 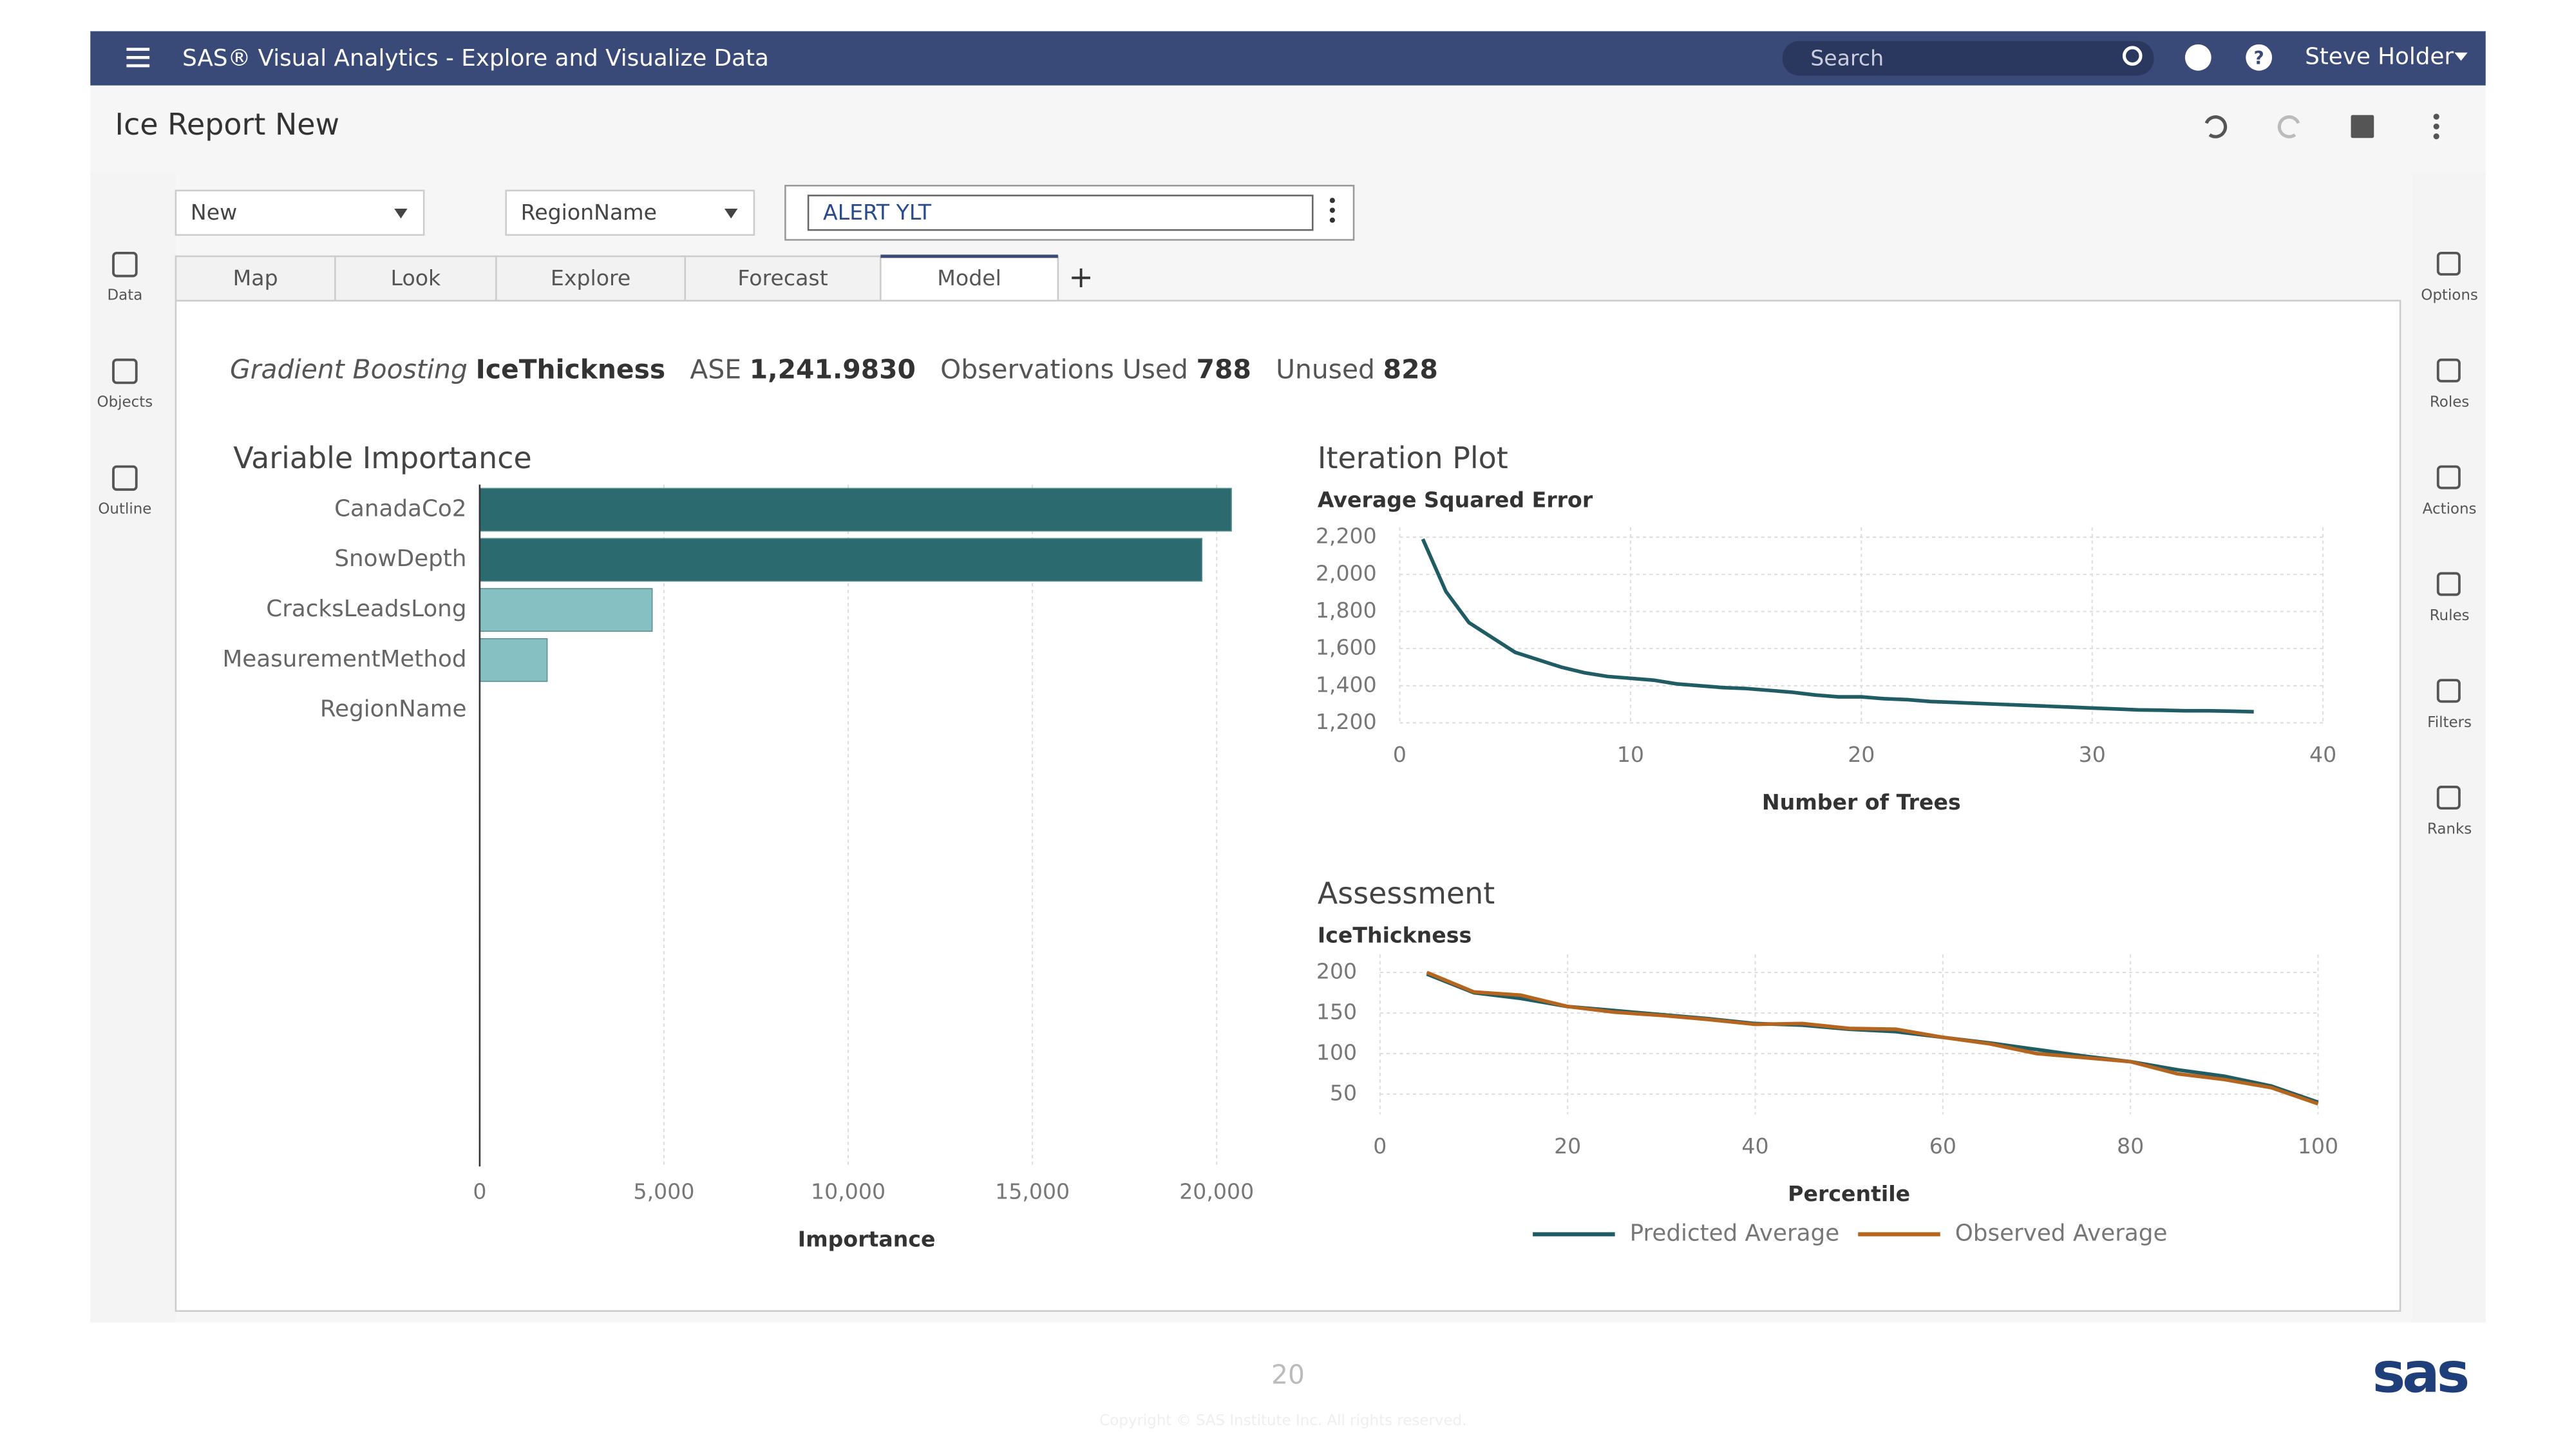 What do you see at coordinates (2450, 509) in the screenshot?
I see `rail-label: Actions` at bounding box center [2450, 509].